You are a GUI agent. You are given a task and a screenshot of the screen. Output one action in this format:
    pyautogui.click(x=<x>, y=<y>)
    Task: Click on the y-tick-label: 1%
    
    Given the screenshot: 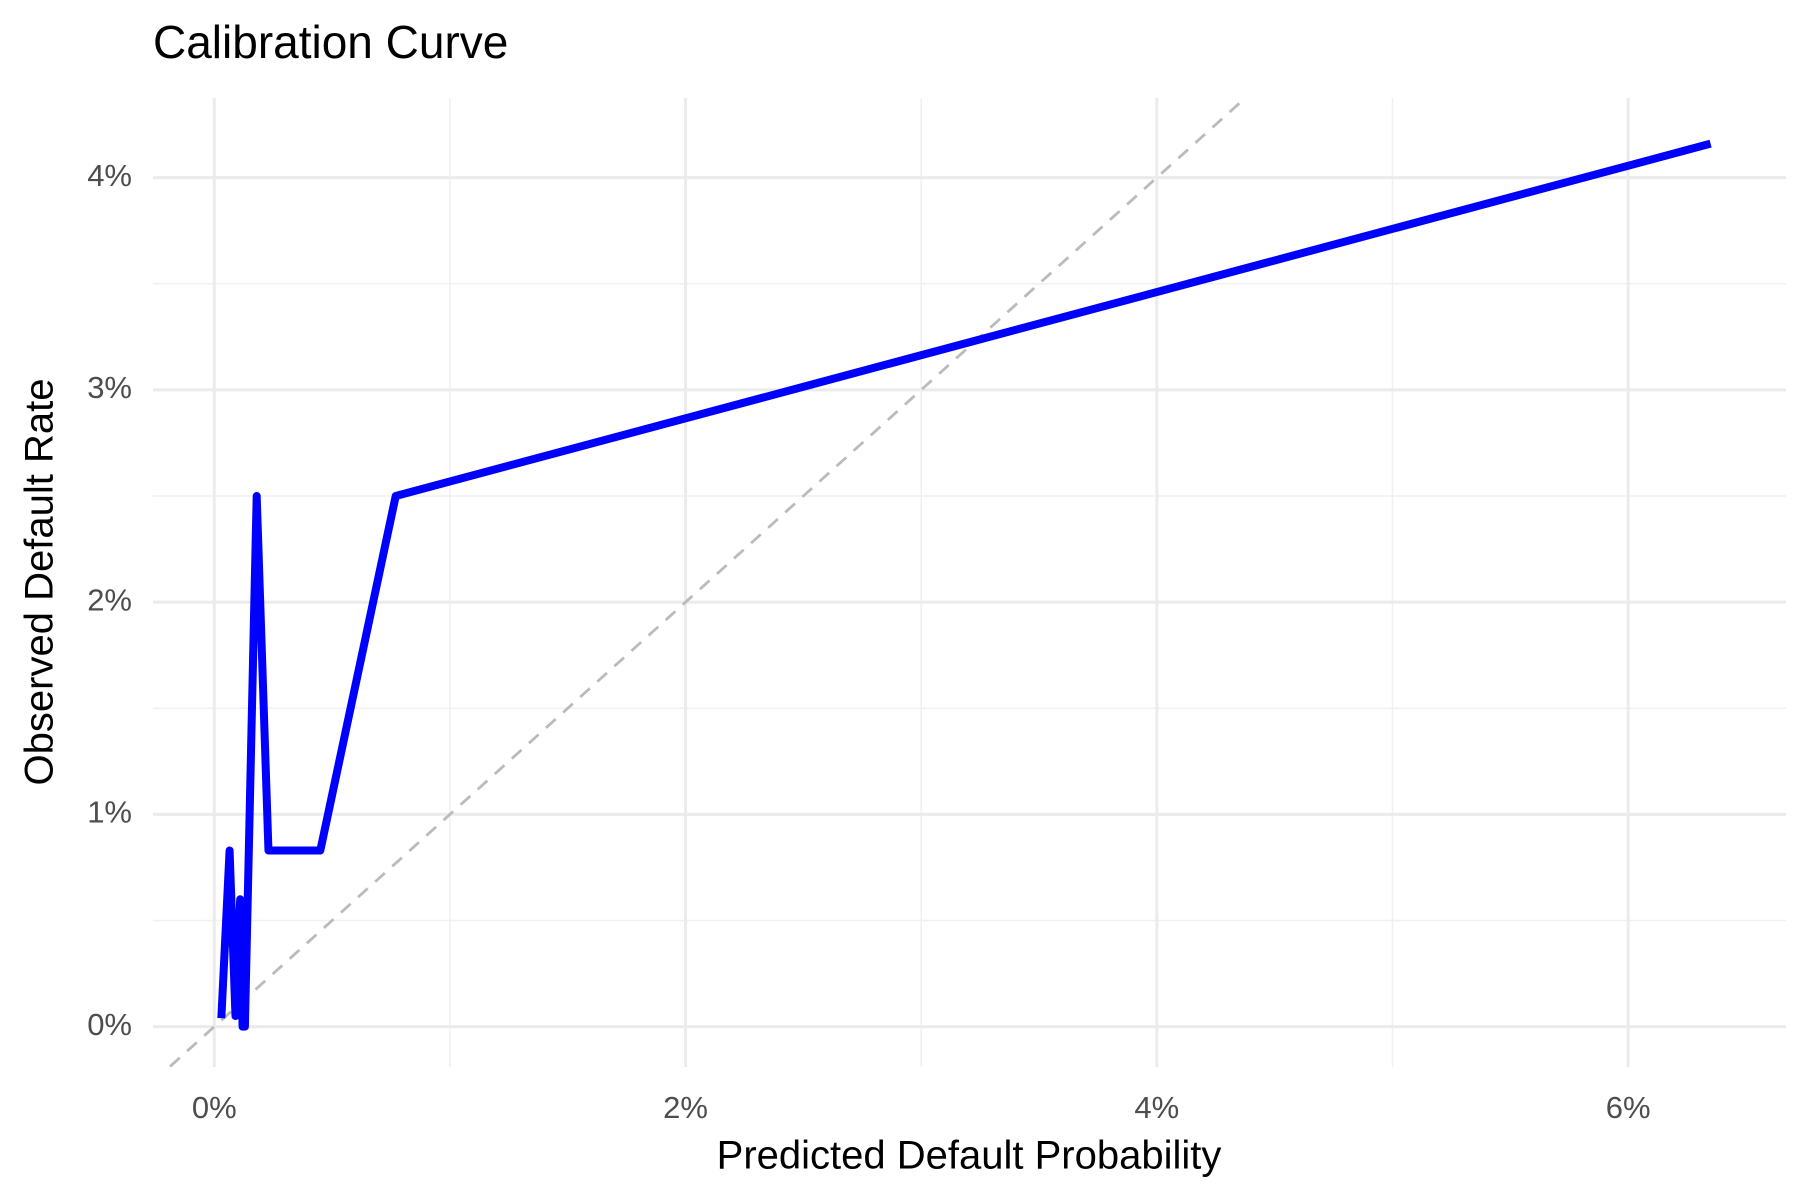 What is the action you would take?
    pyautogui.click(x=109, y=812)
    